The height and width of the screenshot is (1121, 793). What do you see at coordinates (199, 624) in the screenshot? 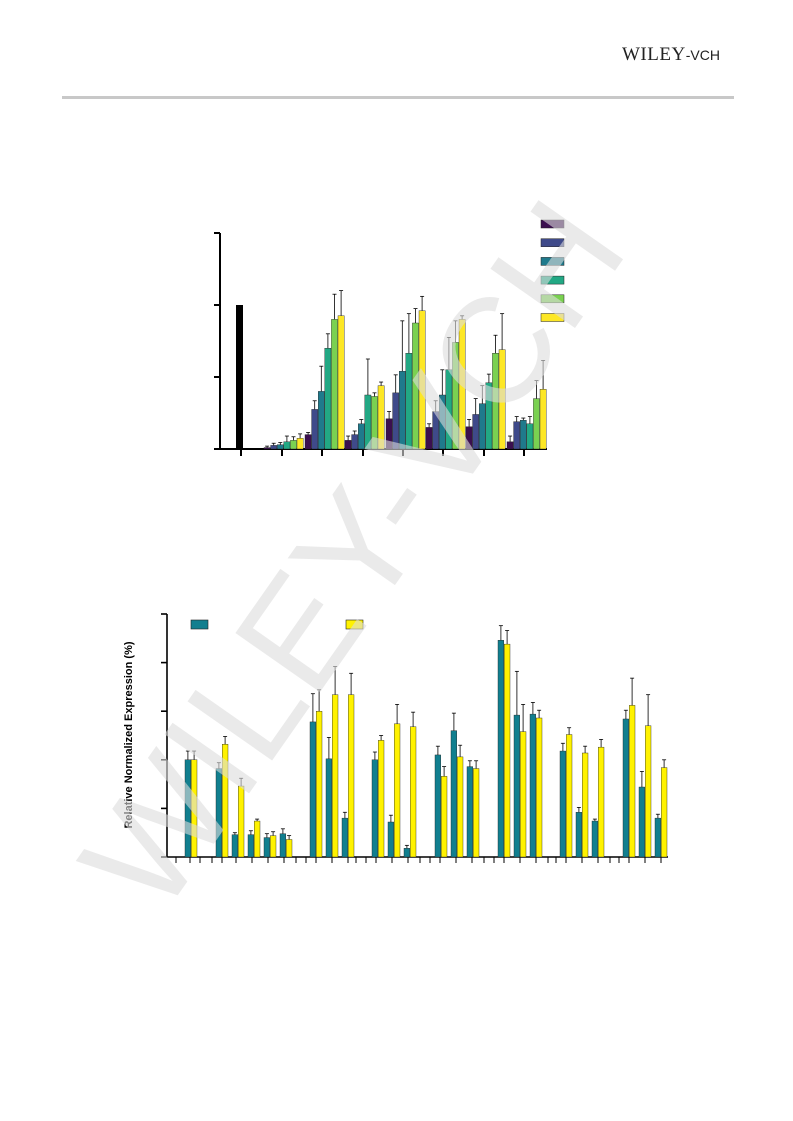
I see `chart2-legend-swatch-teal` at bounding box center [199, 624].